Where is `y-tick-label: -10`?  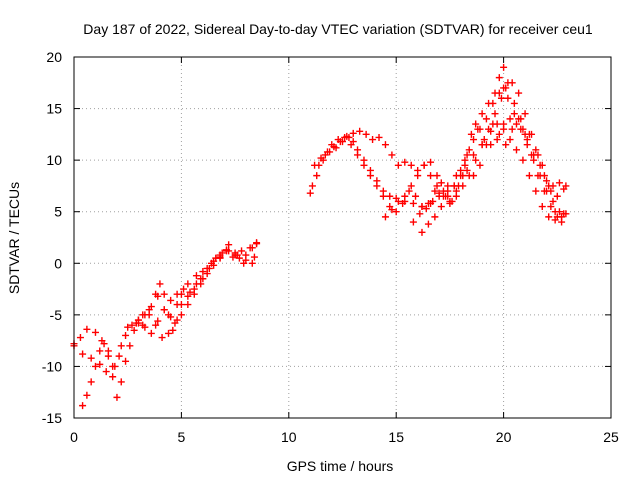 y-tick-label: -10 is located at coordinates (52, 366).